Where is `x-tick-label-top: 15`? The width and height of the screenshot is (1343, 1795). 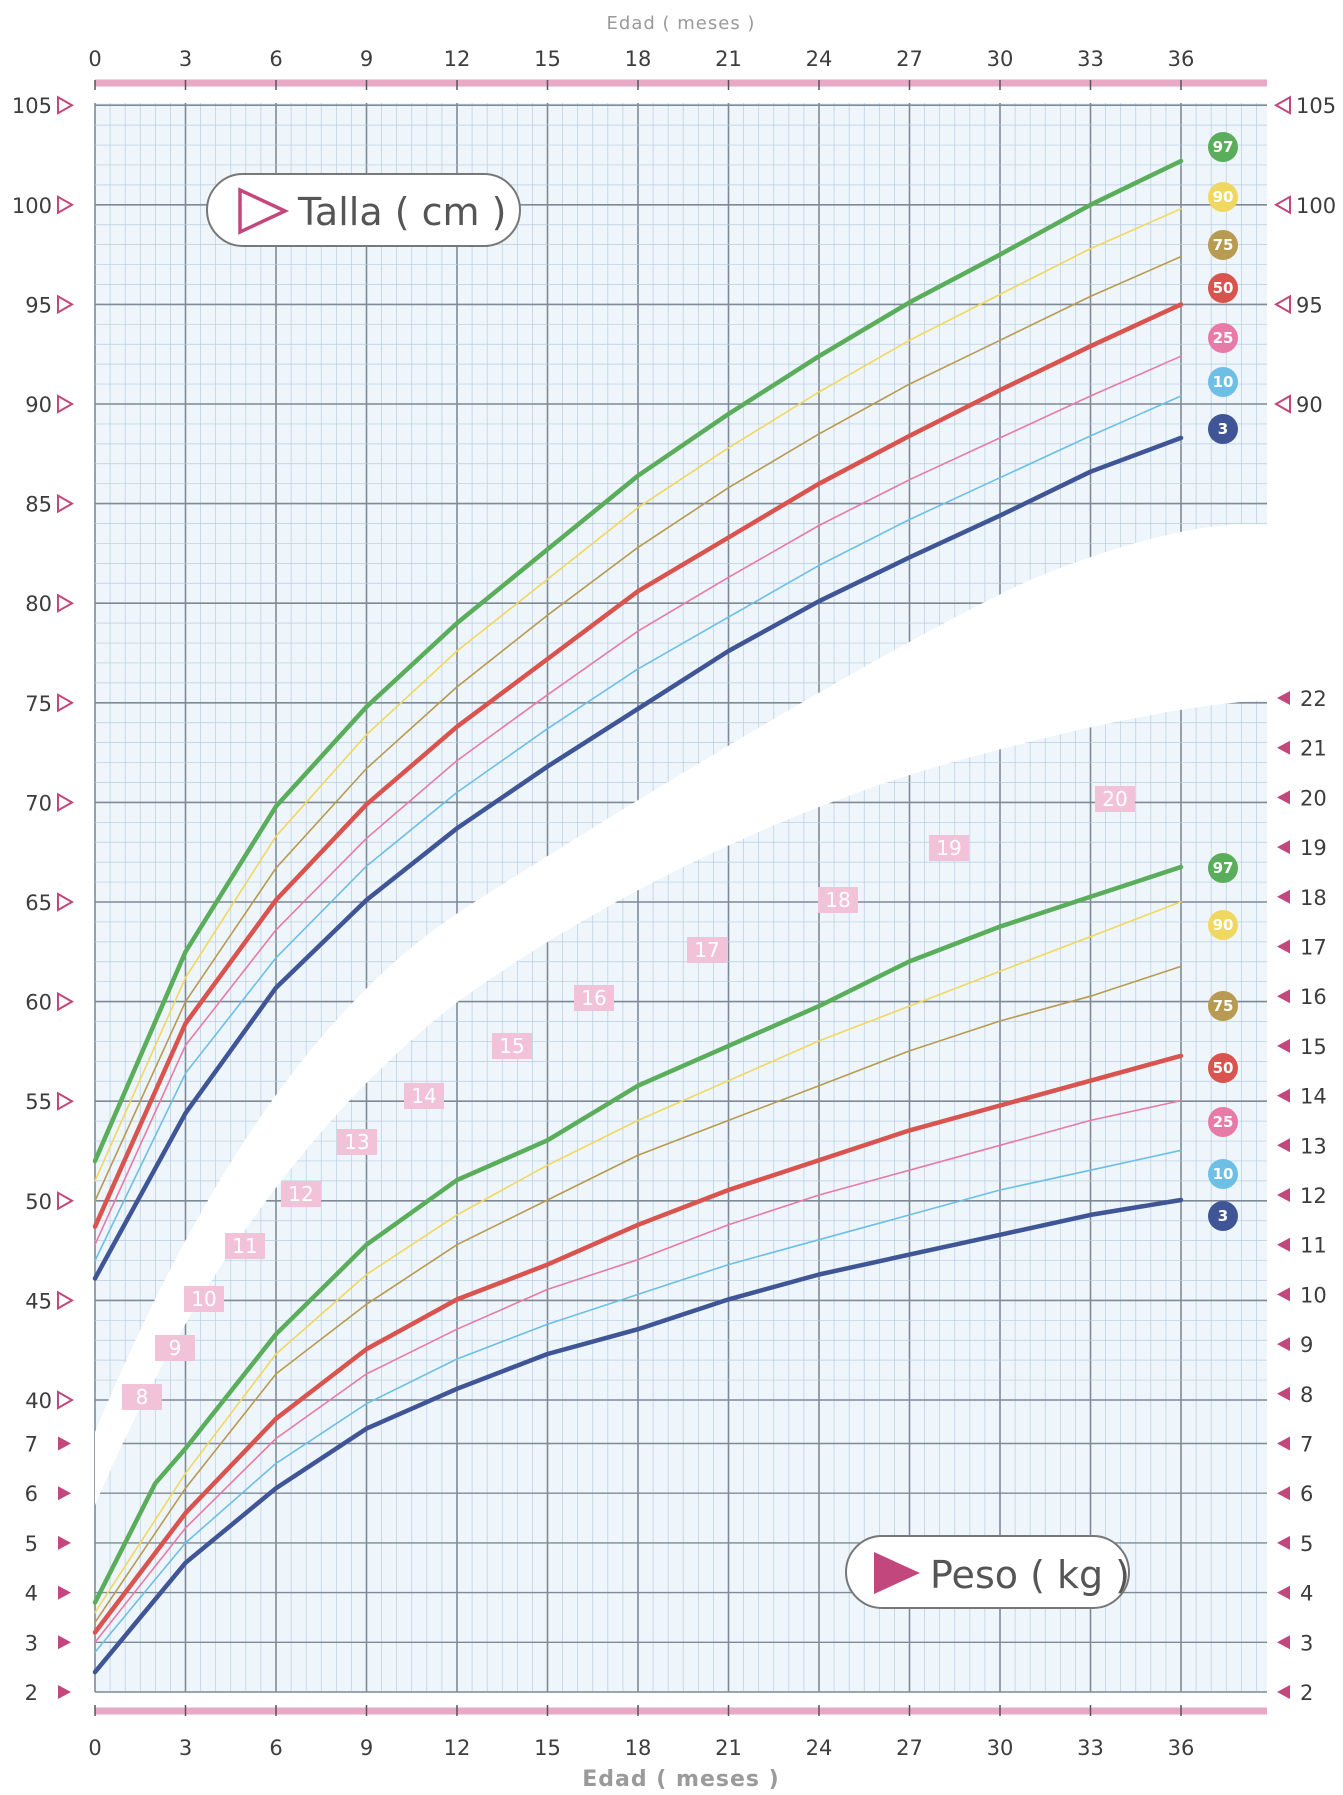 x-tick-label-top: 15 is located at coordinates (547, 59).